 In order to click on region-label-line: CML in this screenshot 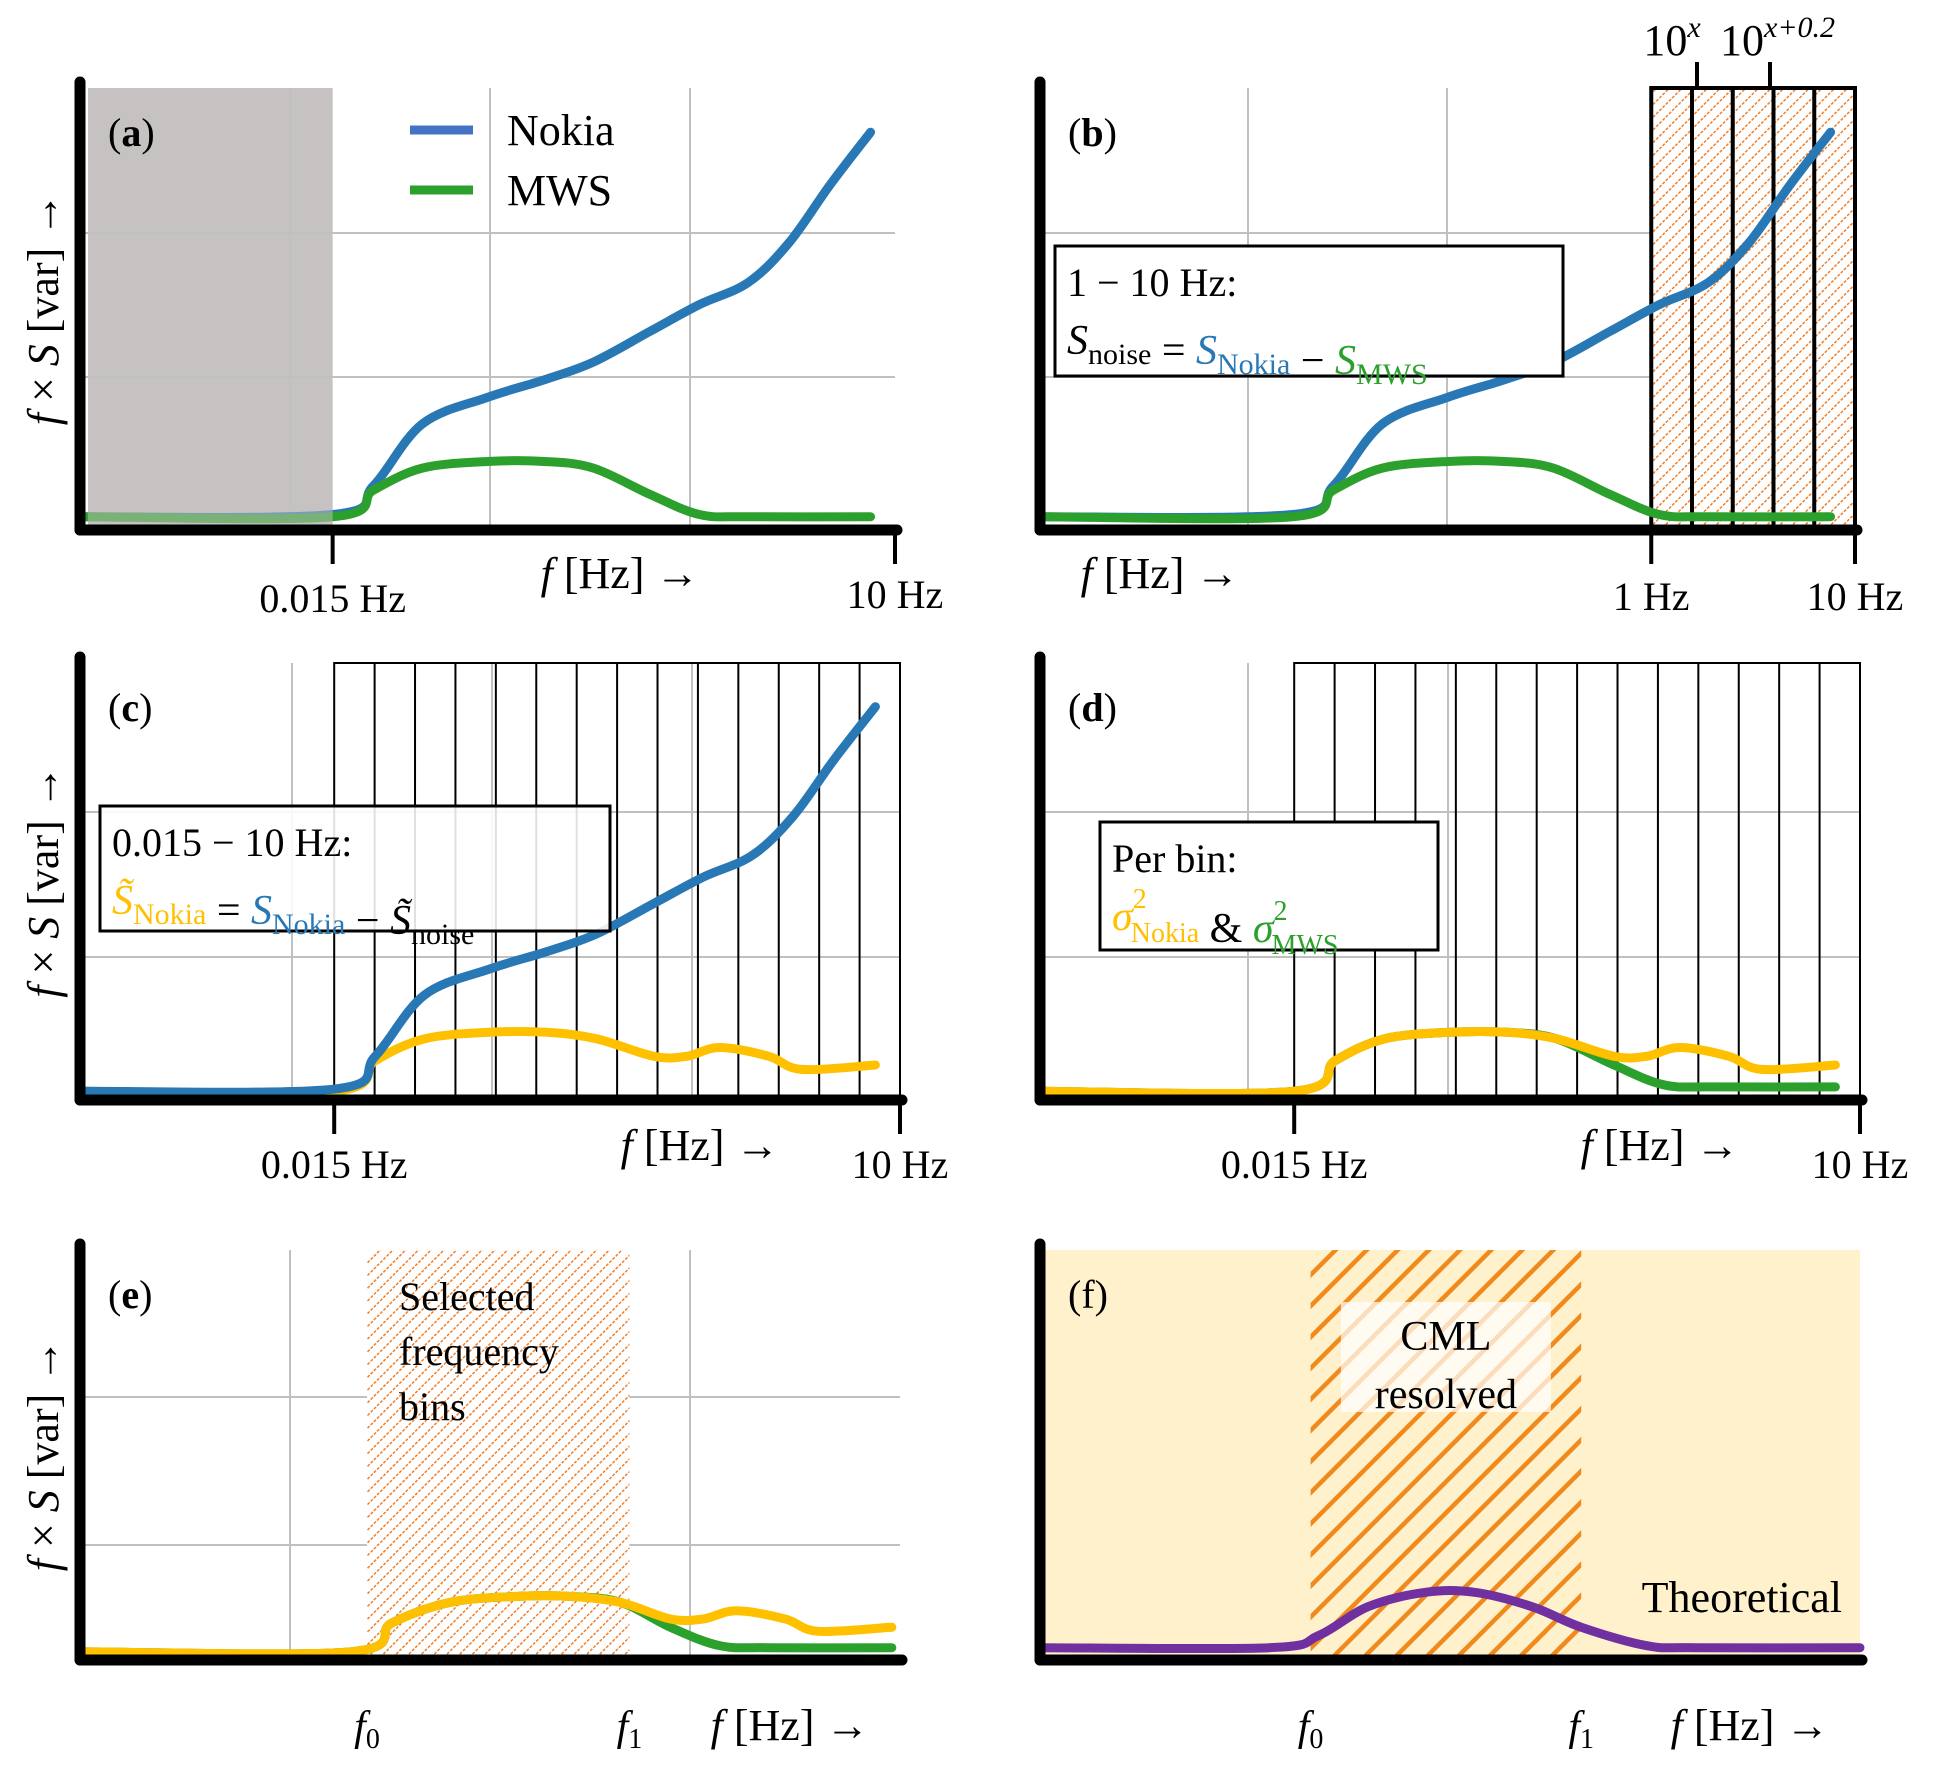, I will do `click(1445, 1337)`.